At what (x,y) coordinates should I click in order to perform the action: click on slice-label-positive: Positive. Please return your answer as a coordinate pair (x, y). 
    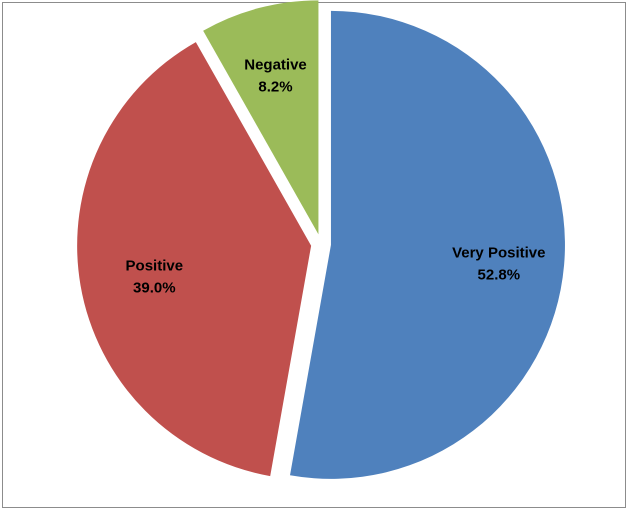
    Looking at the image, I should click on (155, 266).